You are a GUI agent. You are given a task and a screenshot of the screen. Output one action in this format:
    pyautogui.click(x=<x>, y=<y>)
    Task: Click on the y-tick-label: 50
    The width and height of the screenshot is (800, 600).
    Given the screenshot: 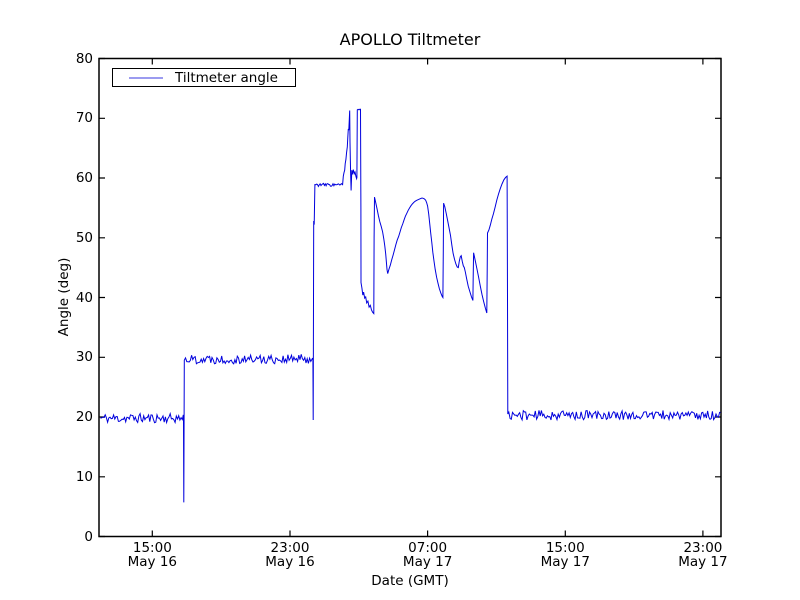 What is the action you would take?
    pyautogui.click(x=84, y=237)
    